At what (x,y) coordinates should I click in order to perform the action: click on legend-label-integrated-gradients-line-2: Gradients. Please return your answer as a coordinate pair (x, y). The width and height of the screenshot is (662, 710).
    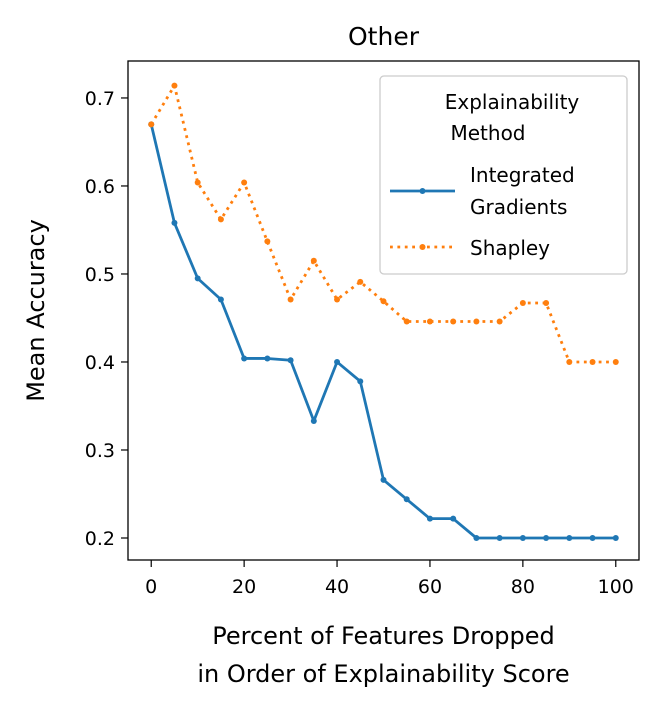
    Looking at the image, I should click on (518, 207).